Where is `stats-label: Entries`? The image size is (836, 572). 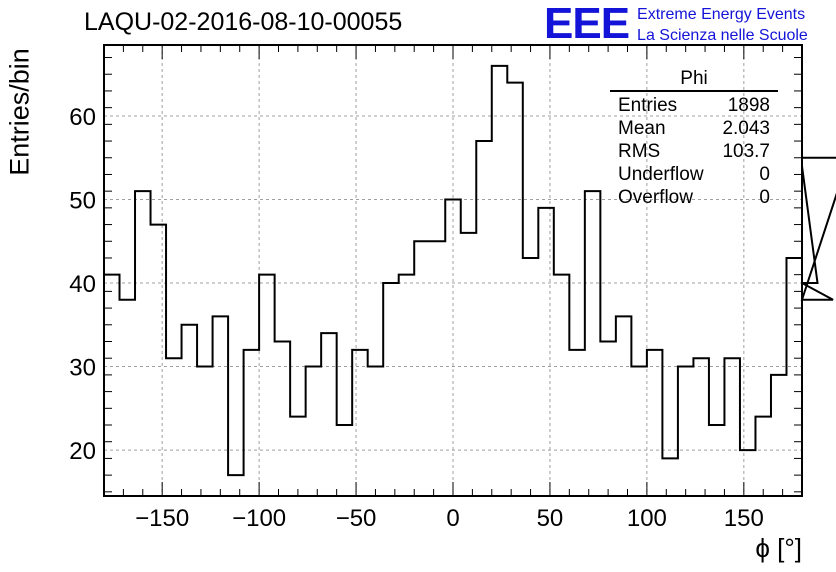 stats-label: Entries is located at coordinates (648, 105).